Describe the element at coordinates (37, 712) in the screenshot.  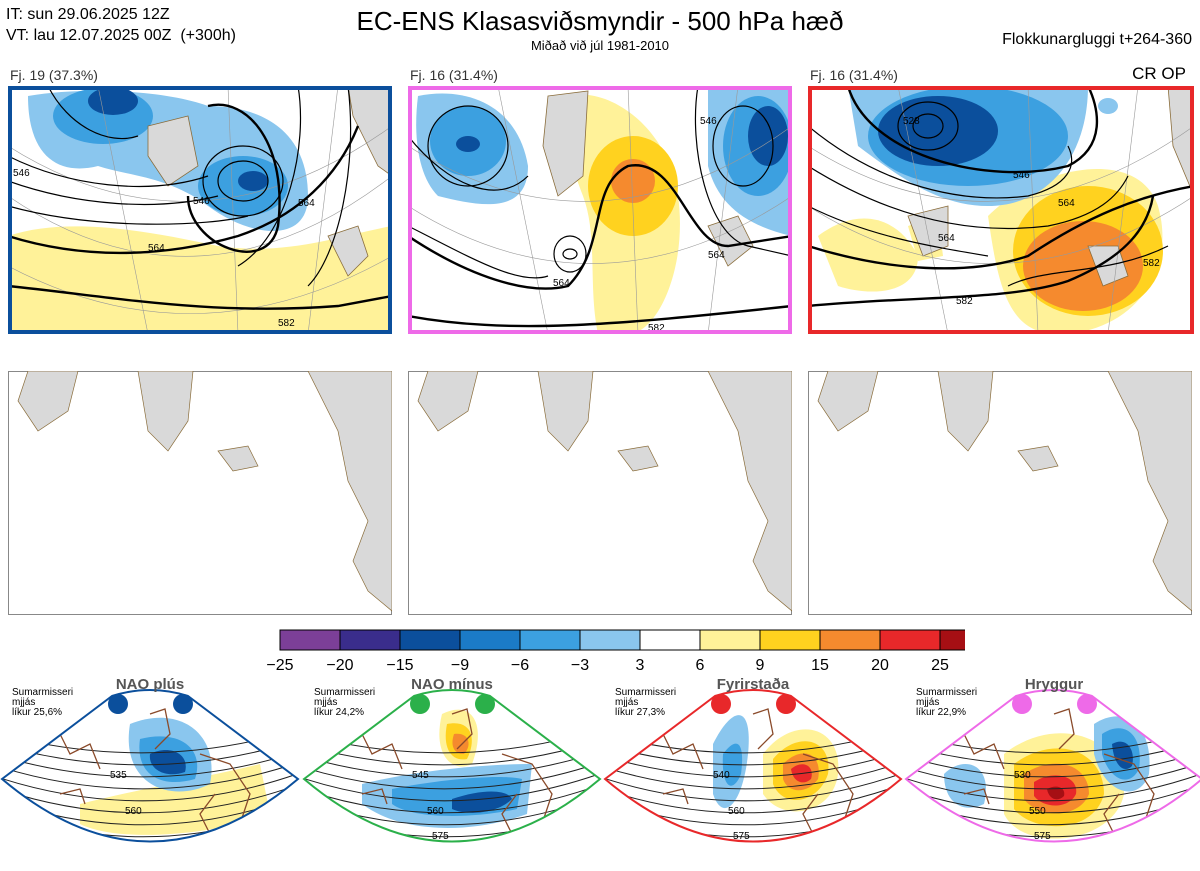
I see `regime-probability: líkur 25,6%` at that location.